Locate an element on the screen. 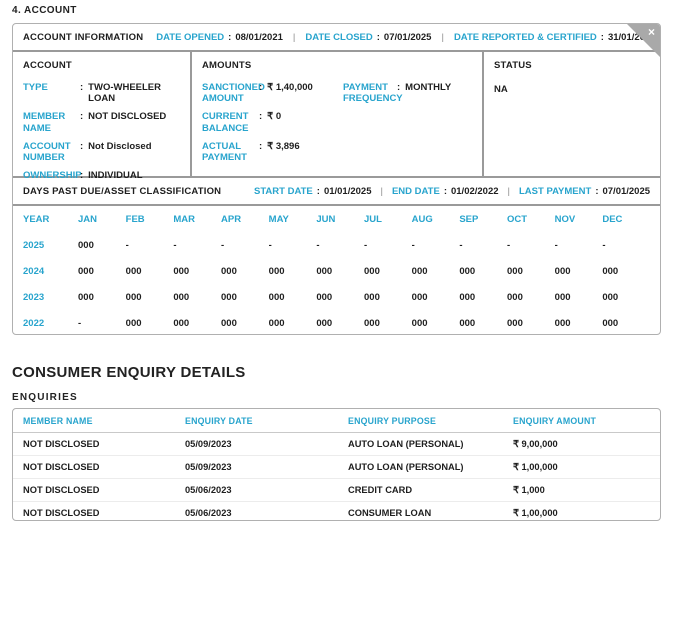  col-mar: MAR is located at coordinates (184, 219).